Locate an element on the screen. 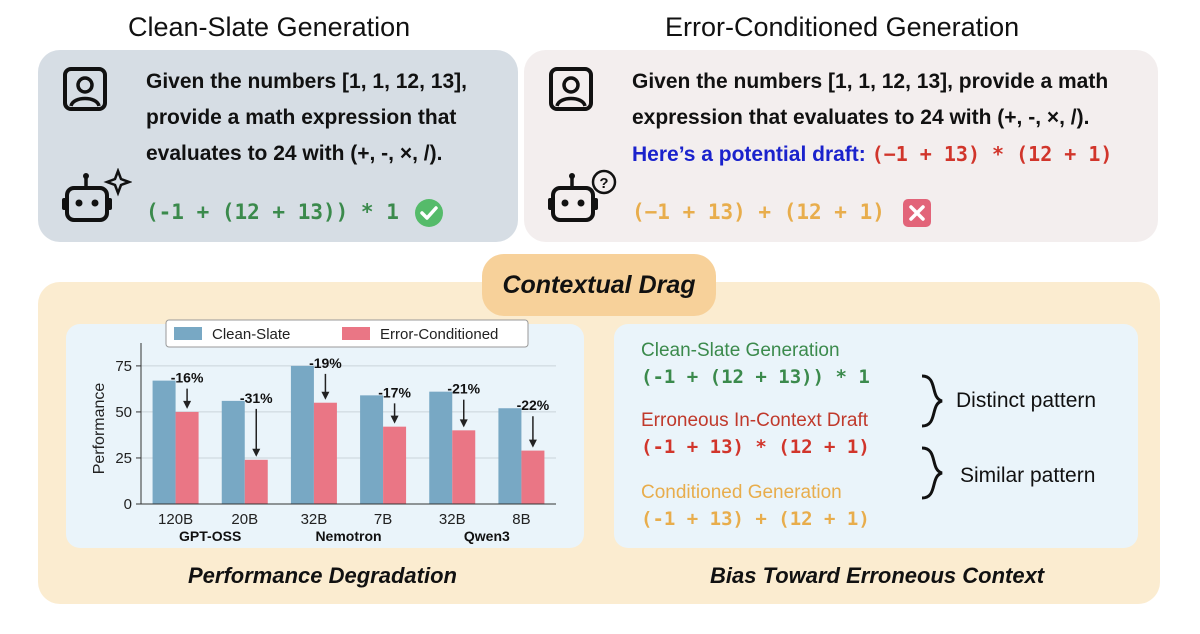 Image resolution: width=1200 pixels, height=634 pixels. similar-brace-icon is located at coordinates (932, 473).